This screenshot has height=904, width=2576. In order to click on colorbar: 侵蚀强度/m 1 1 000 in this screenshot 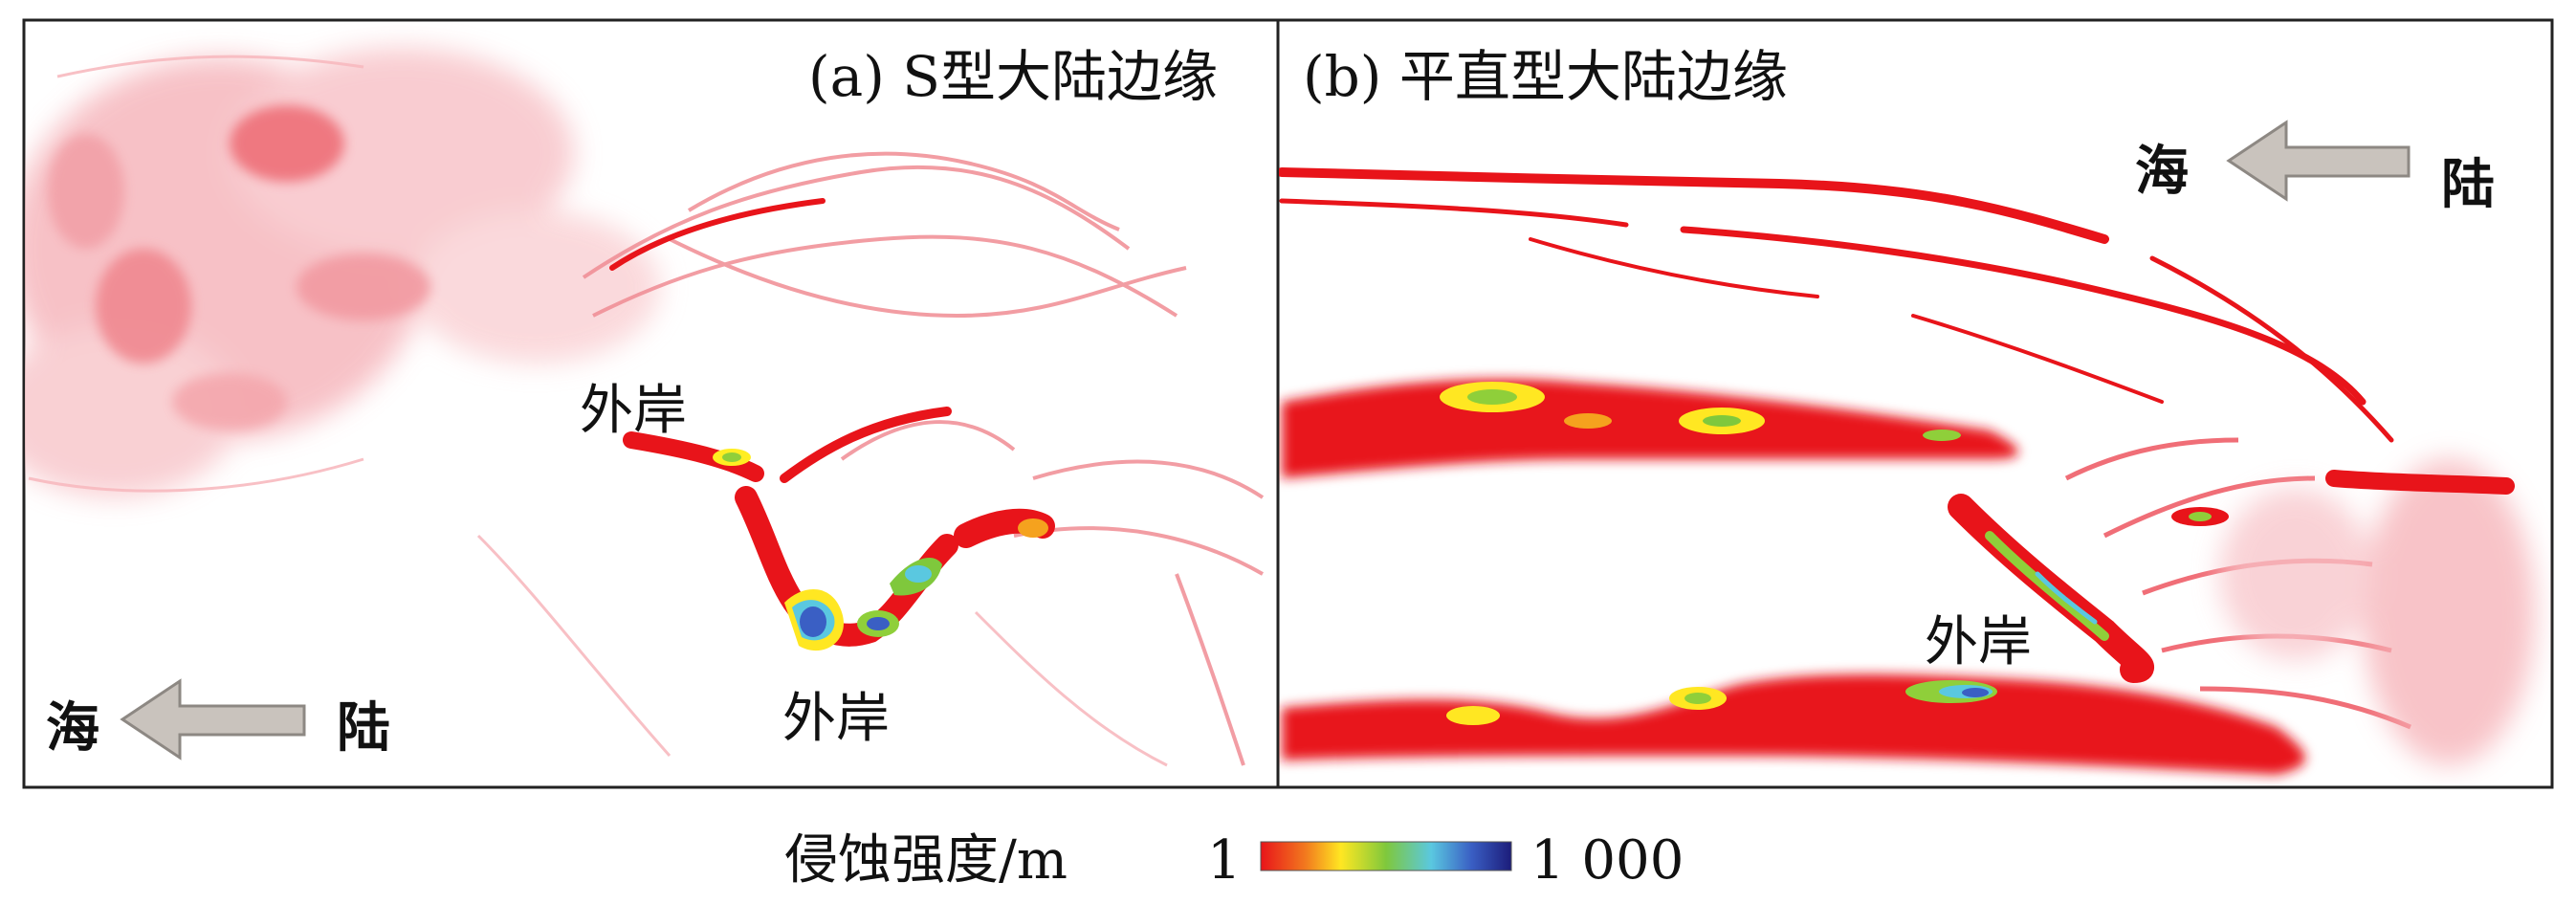, I will do `click(1234, 861)`.